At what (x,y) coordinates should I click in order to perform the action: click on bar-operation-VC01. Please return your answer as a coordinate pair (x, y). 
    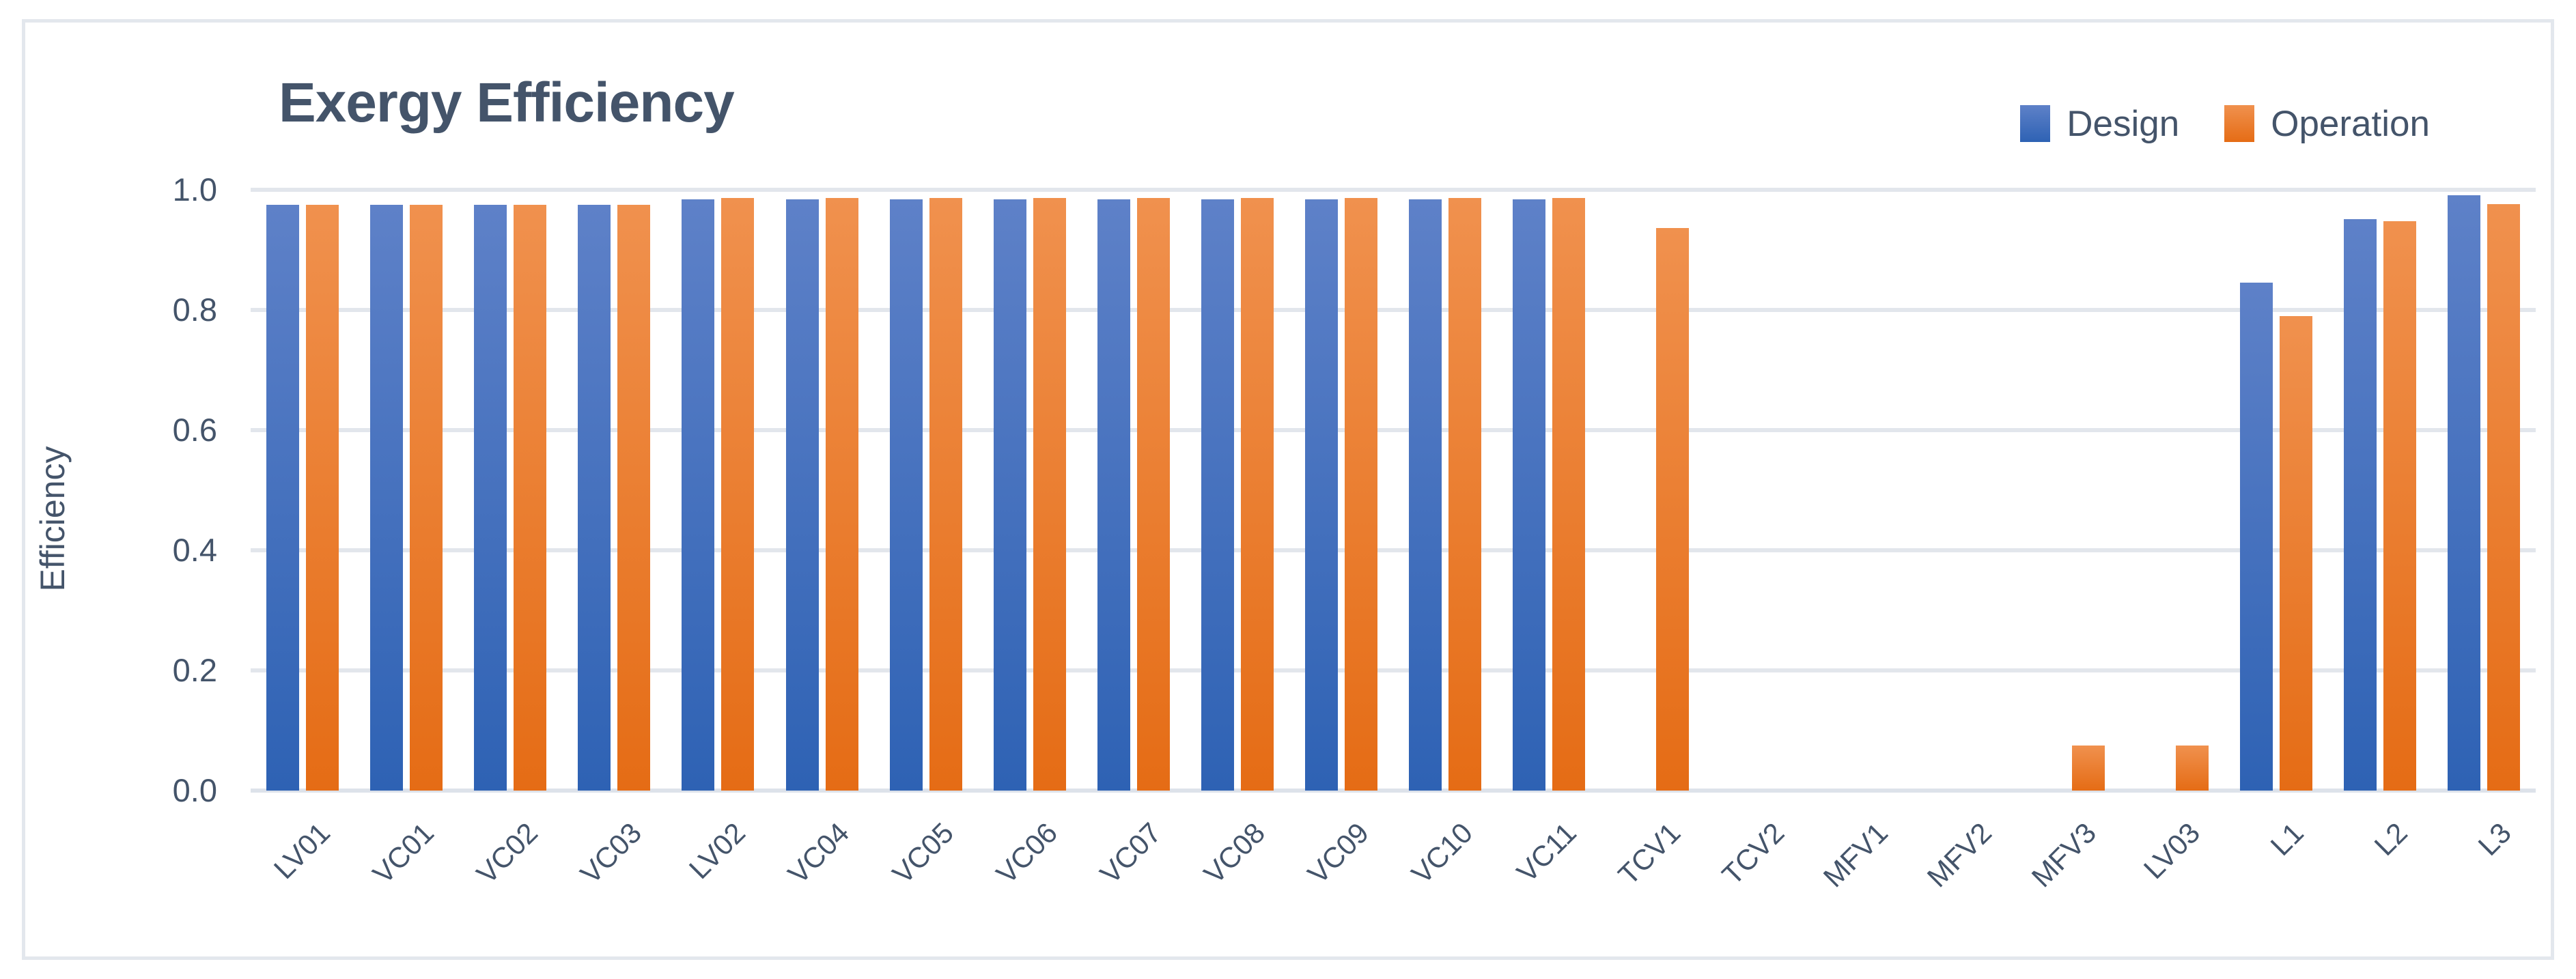
    Looking at the image, I should click on (426, 498).